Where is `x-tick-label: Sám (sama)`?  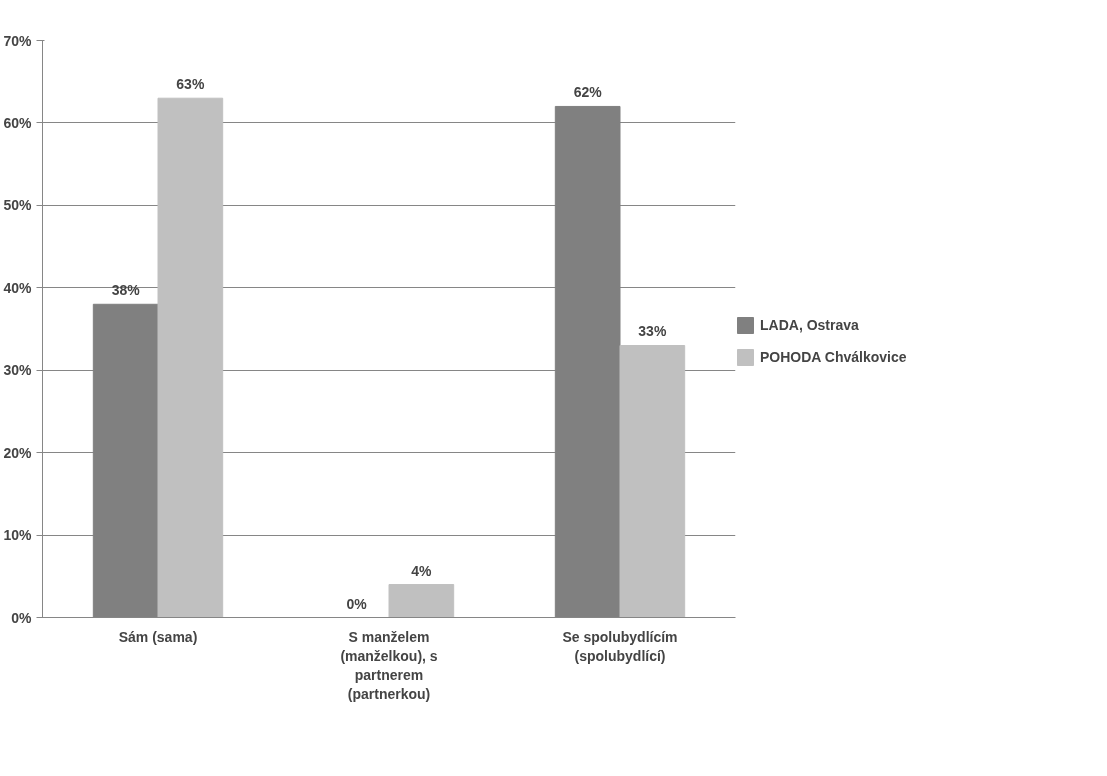 x-tick-label: Sám (sama) is located at coordinates (158, 636).